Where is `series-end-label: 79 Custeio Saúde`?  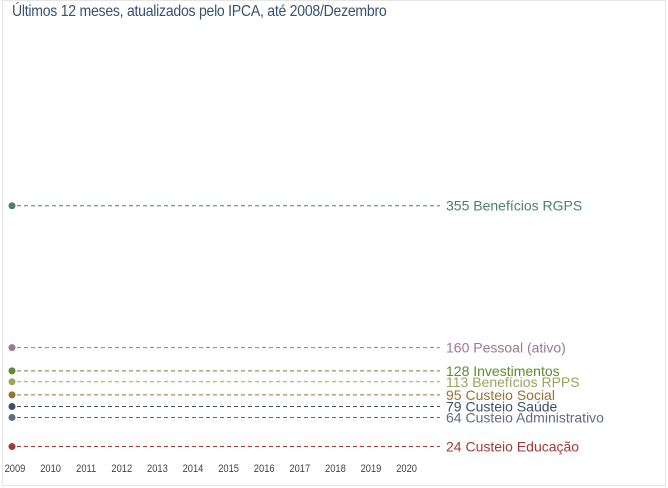 series-end-label: 79 Custeio Saúde is located at coordinates (502, 407).